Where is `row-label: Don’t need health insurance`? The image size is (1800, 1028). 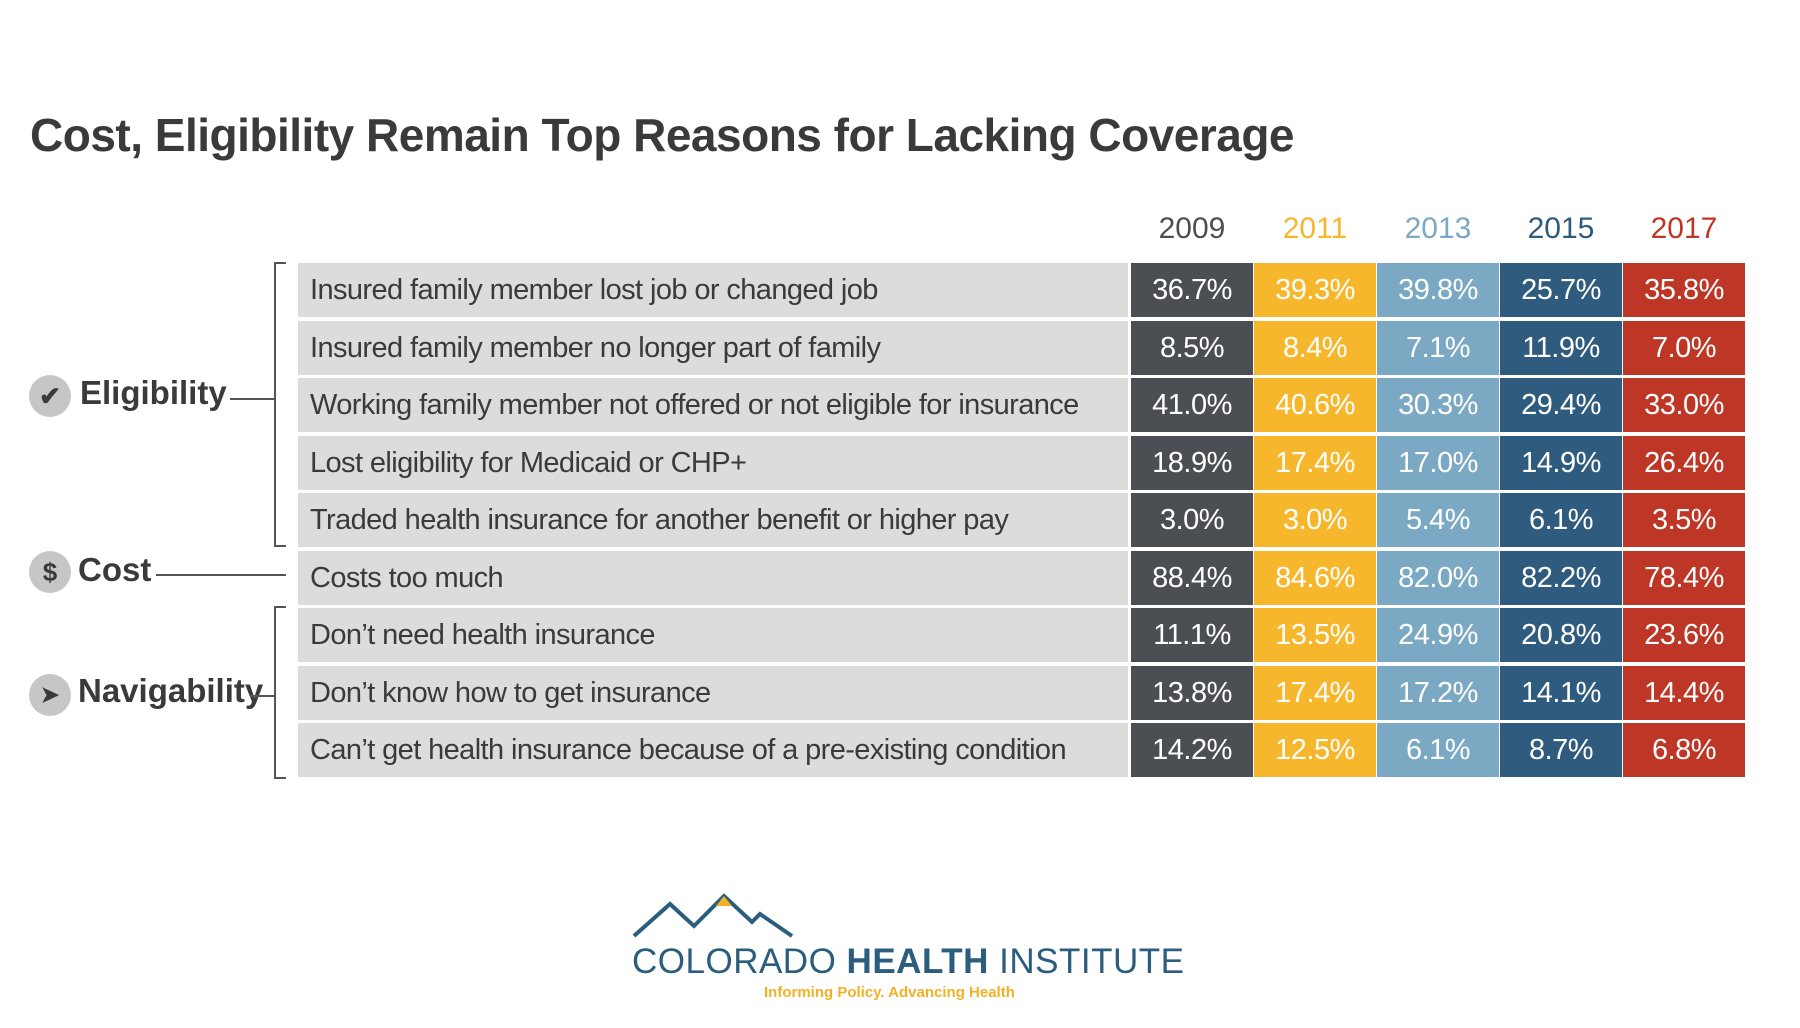
row-label: Don’t need health insurance is located at coordinates (713, 635).